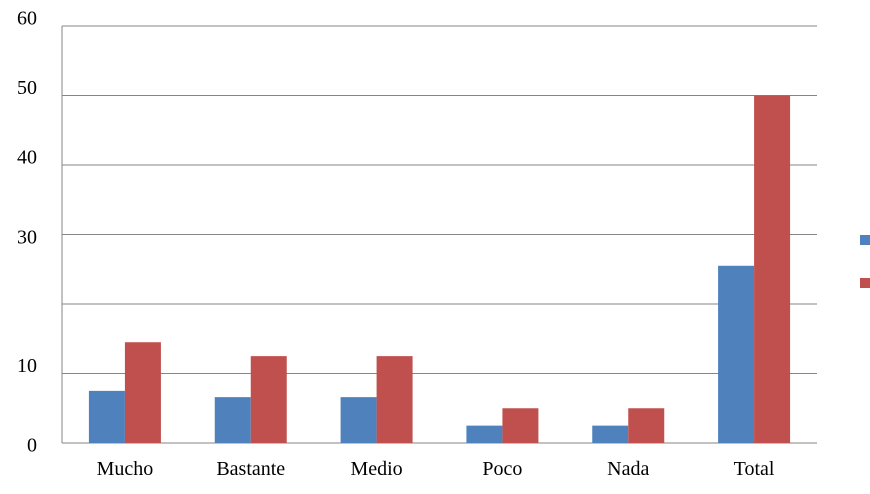 Image resolution: width=870 pixels, height=494 pixels. What do you see at coordinates (27, 158) in the screenshot?
I see `y-tick-label-40: 40` at bounding box center [27, 158].